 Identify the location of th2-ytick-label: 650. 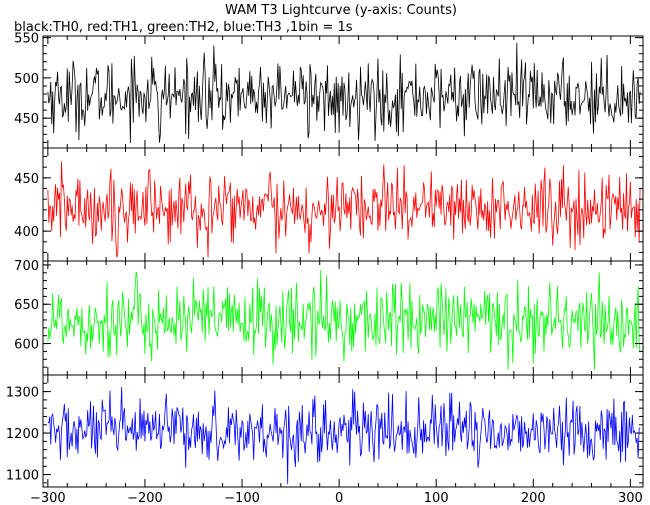
(26, 305).